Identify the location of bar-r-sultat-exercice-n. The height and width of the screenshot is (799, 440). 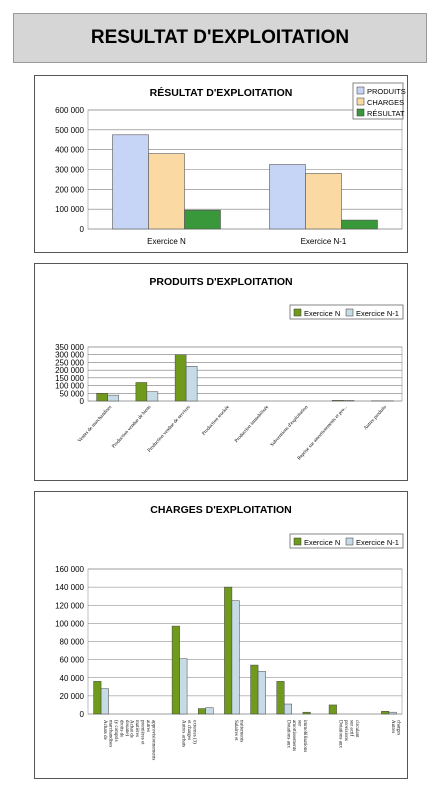
(202, 219).